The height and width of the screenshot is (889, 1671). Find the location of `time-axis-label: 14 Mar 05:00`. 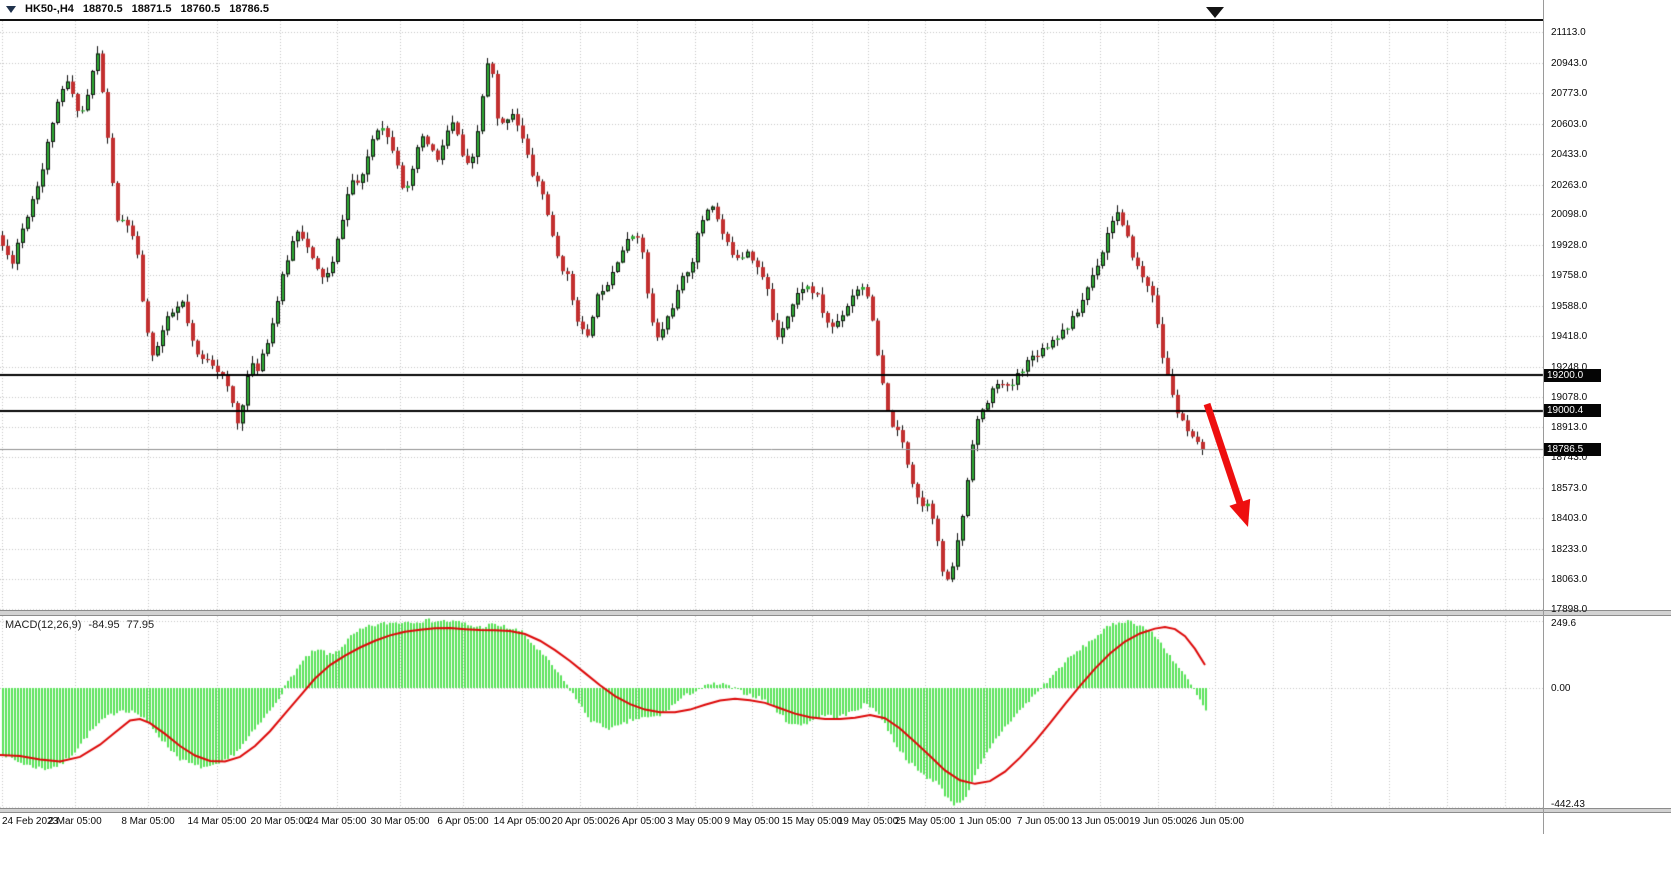

time-axis-label: 14 Mar 05:00 is located at coordinates (217, 821).